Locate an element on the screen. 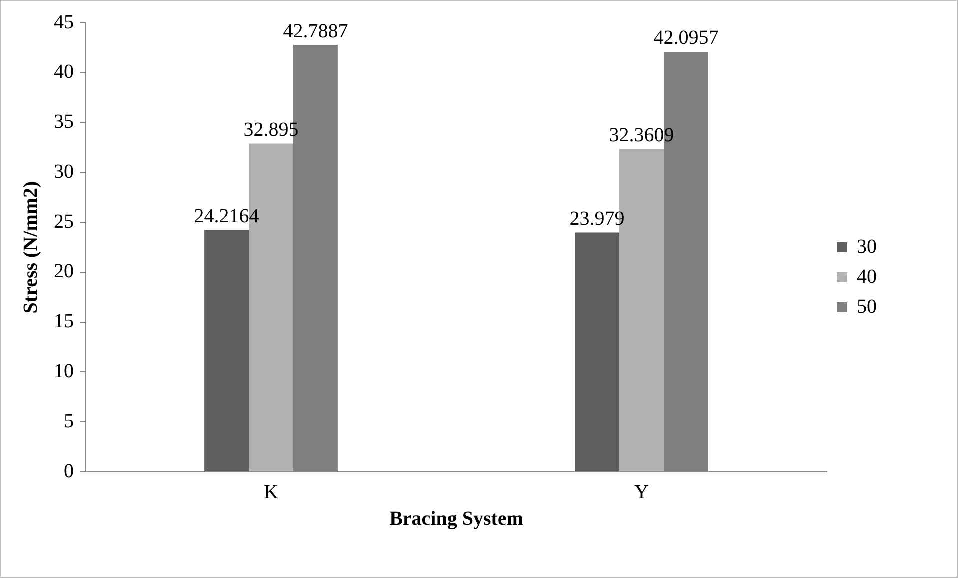 The image size is (958, 578). y-tick-label: 35 is located at coordinates (64, 122).